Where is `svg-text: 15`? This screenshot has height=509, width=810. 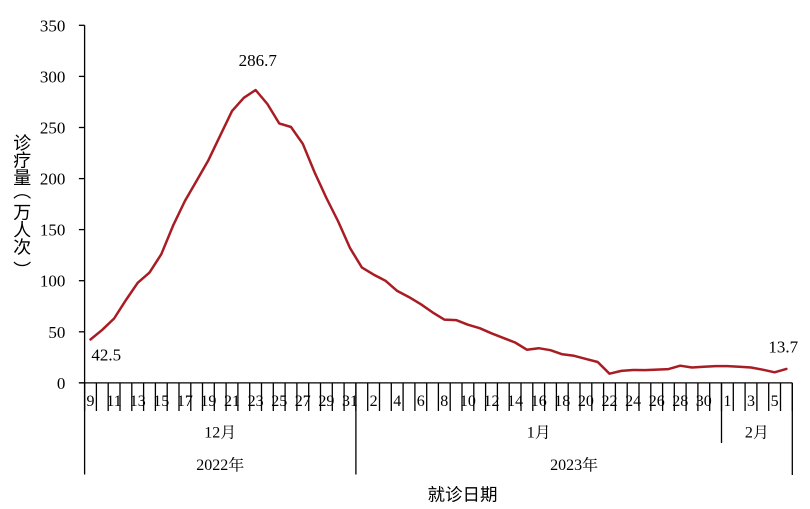
svg-text: 15 is located at coordinates (161, 401).